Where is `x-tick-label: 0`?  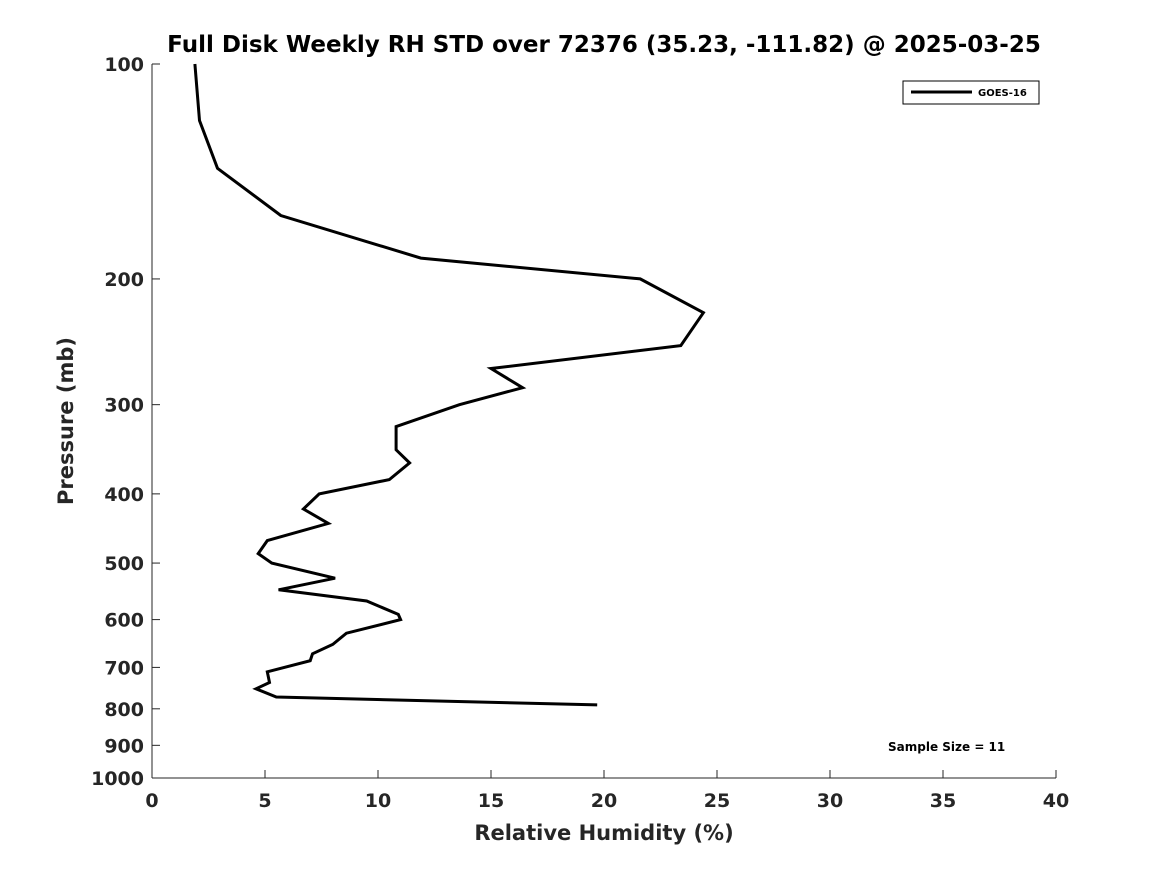
x-tick-label: 0 is located at coordinates (151, 801).